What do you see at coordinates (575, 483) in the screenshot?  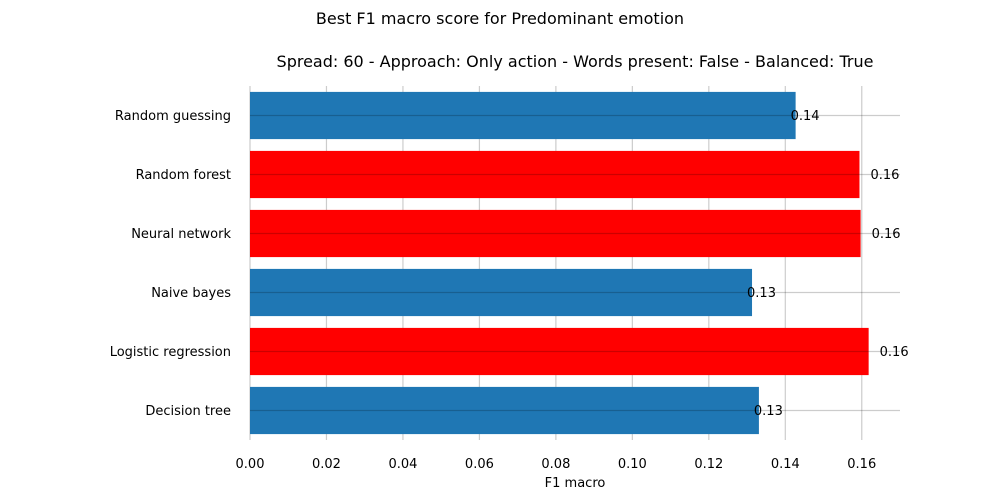 I see `x-axis-label: F1 macro` at bounding box center [575, 483].